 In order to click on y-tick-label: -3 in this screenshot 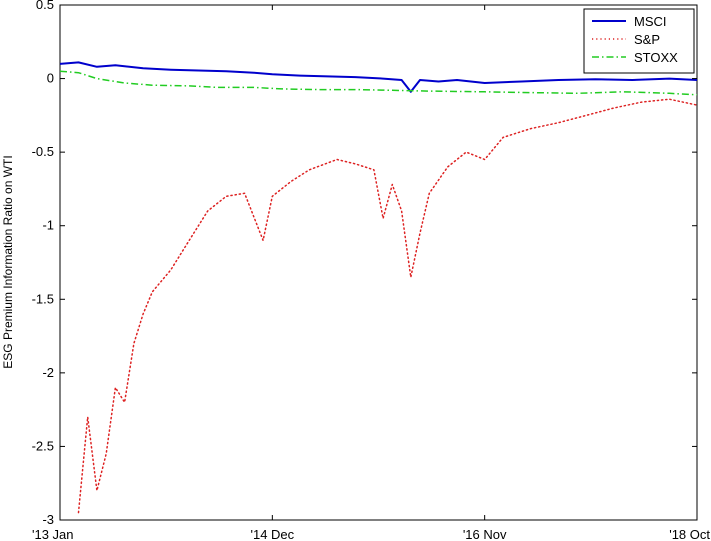, I will do `click(48, 519)`.